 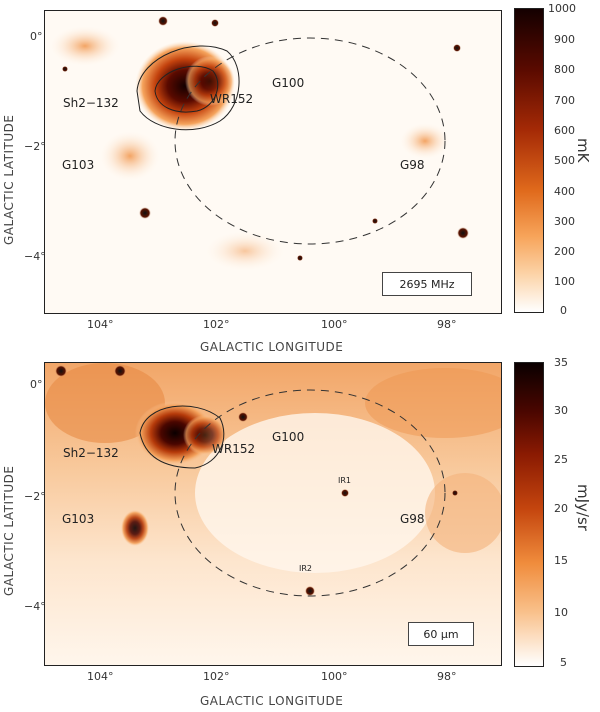 I want to click on band-text: 2695 MHz, so click(x=427, y=284).